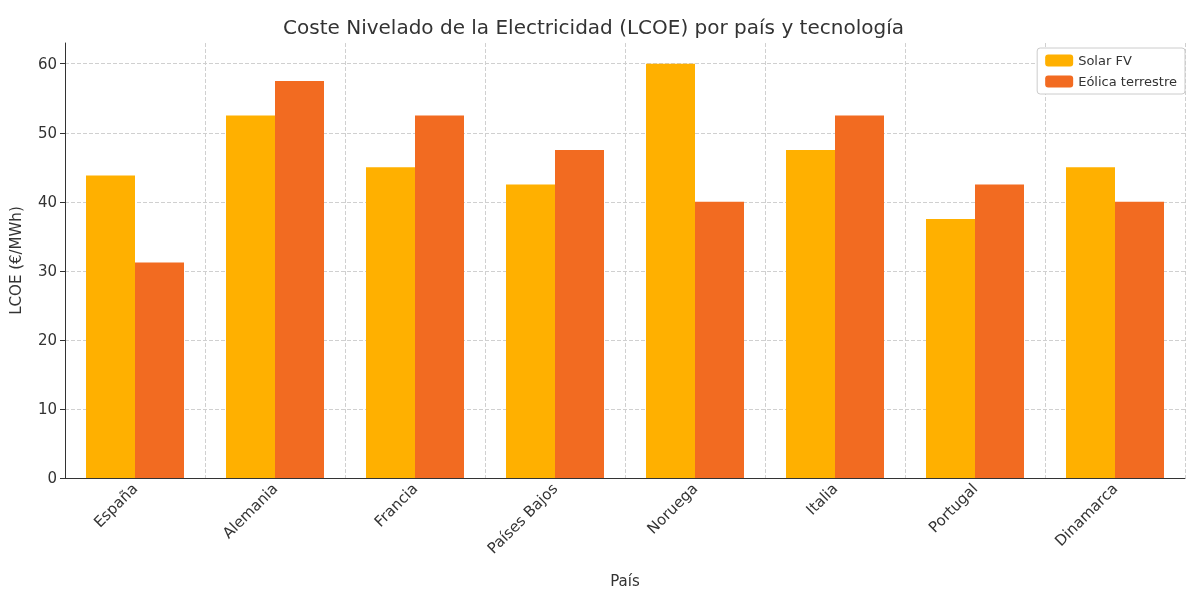 Image resolution: width=1187 pixels, height=593 pixels. Describe the element at coordinates (52, 478) in the screenshot. I see `y-tick-label: 0` at that location.